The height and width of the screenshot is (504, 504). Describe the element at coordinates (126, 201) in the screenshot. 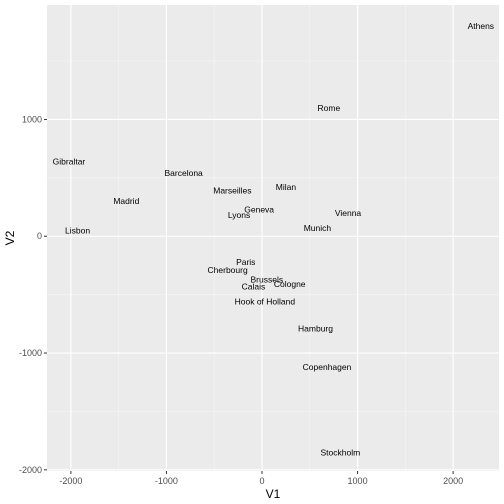

I see `point-label: Madrid` at that location.